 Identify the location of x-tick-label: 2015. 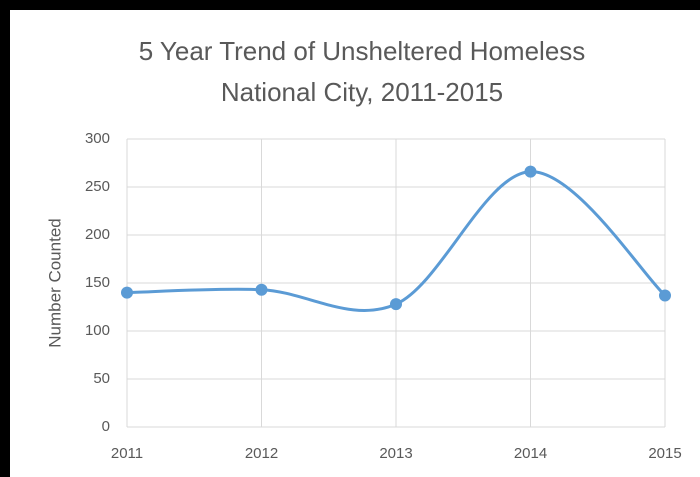
(664, 453).